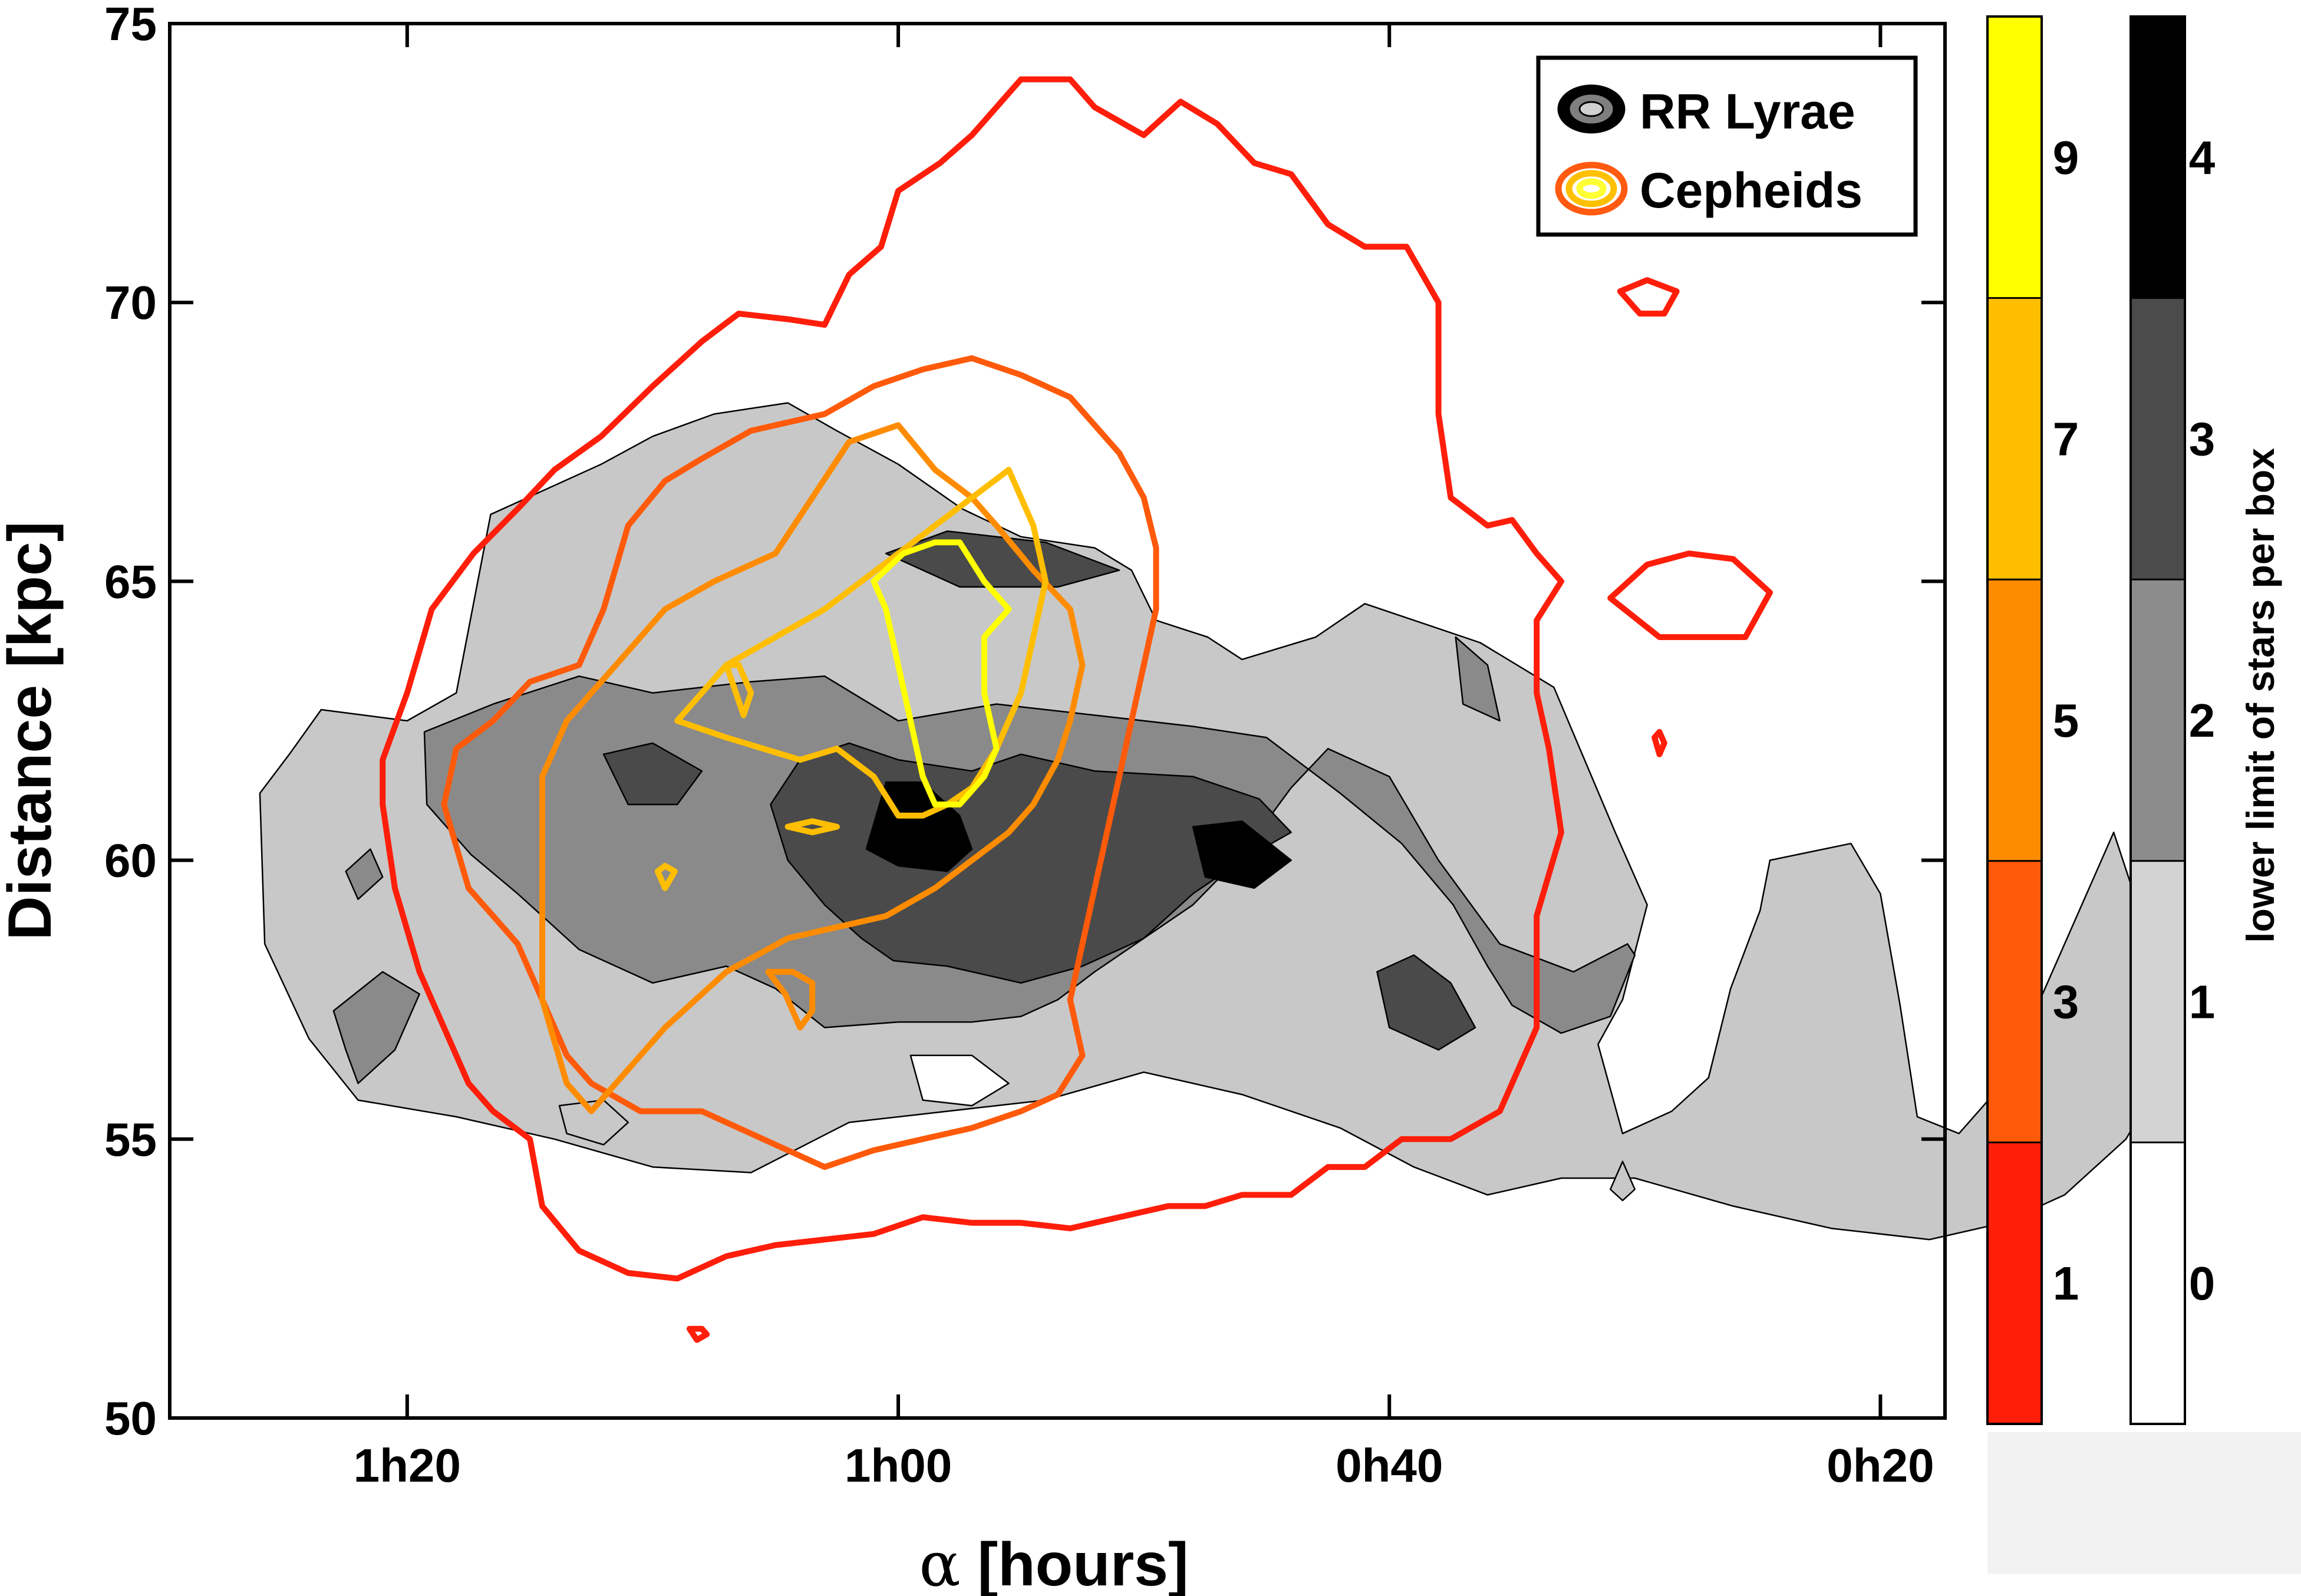 This screenshot has width=2301, height=1596. I want to click on x-tick-label: 1h20, so click(407, 1466).